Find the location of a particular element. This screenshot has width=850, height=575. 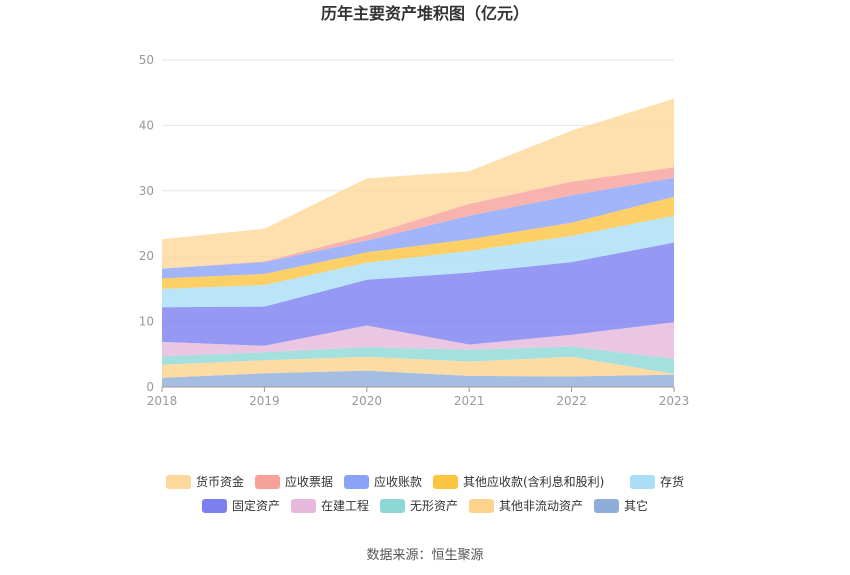

legend-label: 其他应收款(含利息和股利) is located at coordinates (533, 481).